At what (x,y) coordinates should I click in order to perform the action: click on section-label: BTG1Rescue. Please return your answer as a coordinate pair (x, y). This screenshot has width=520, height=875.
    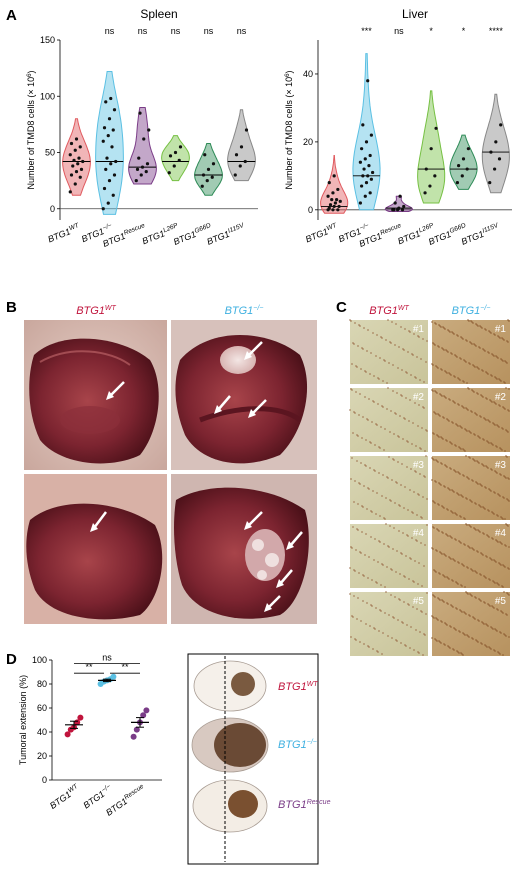
    Looking at the image, I should click on (304, 805).